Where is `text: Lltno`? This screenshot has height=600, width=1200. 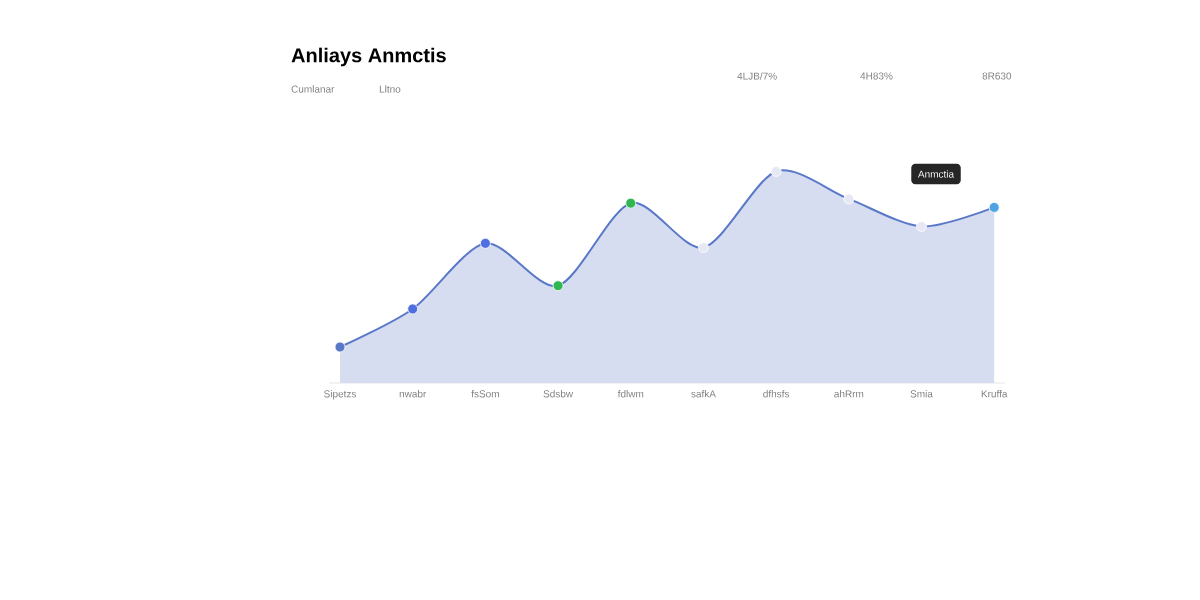 text: Lltno is located at coordinates (390, 89).